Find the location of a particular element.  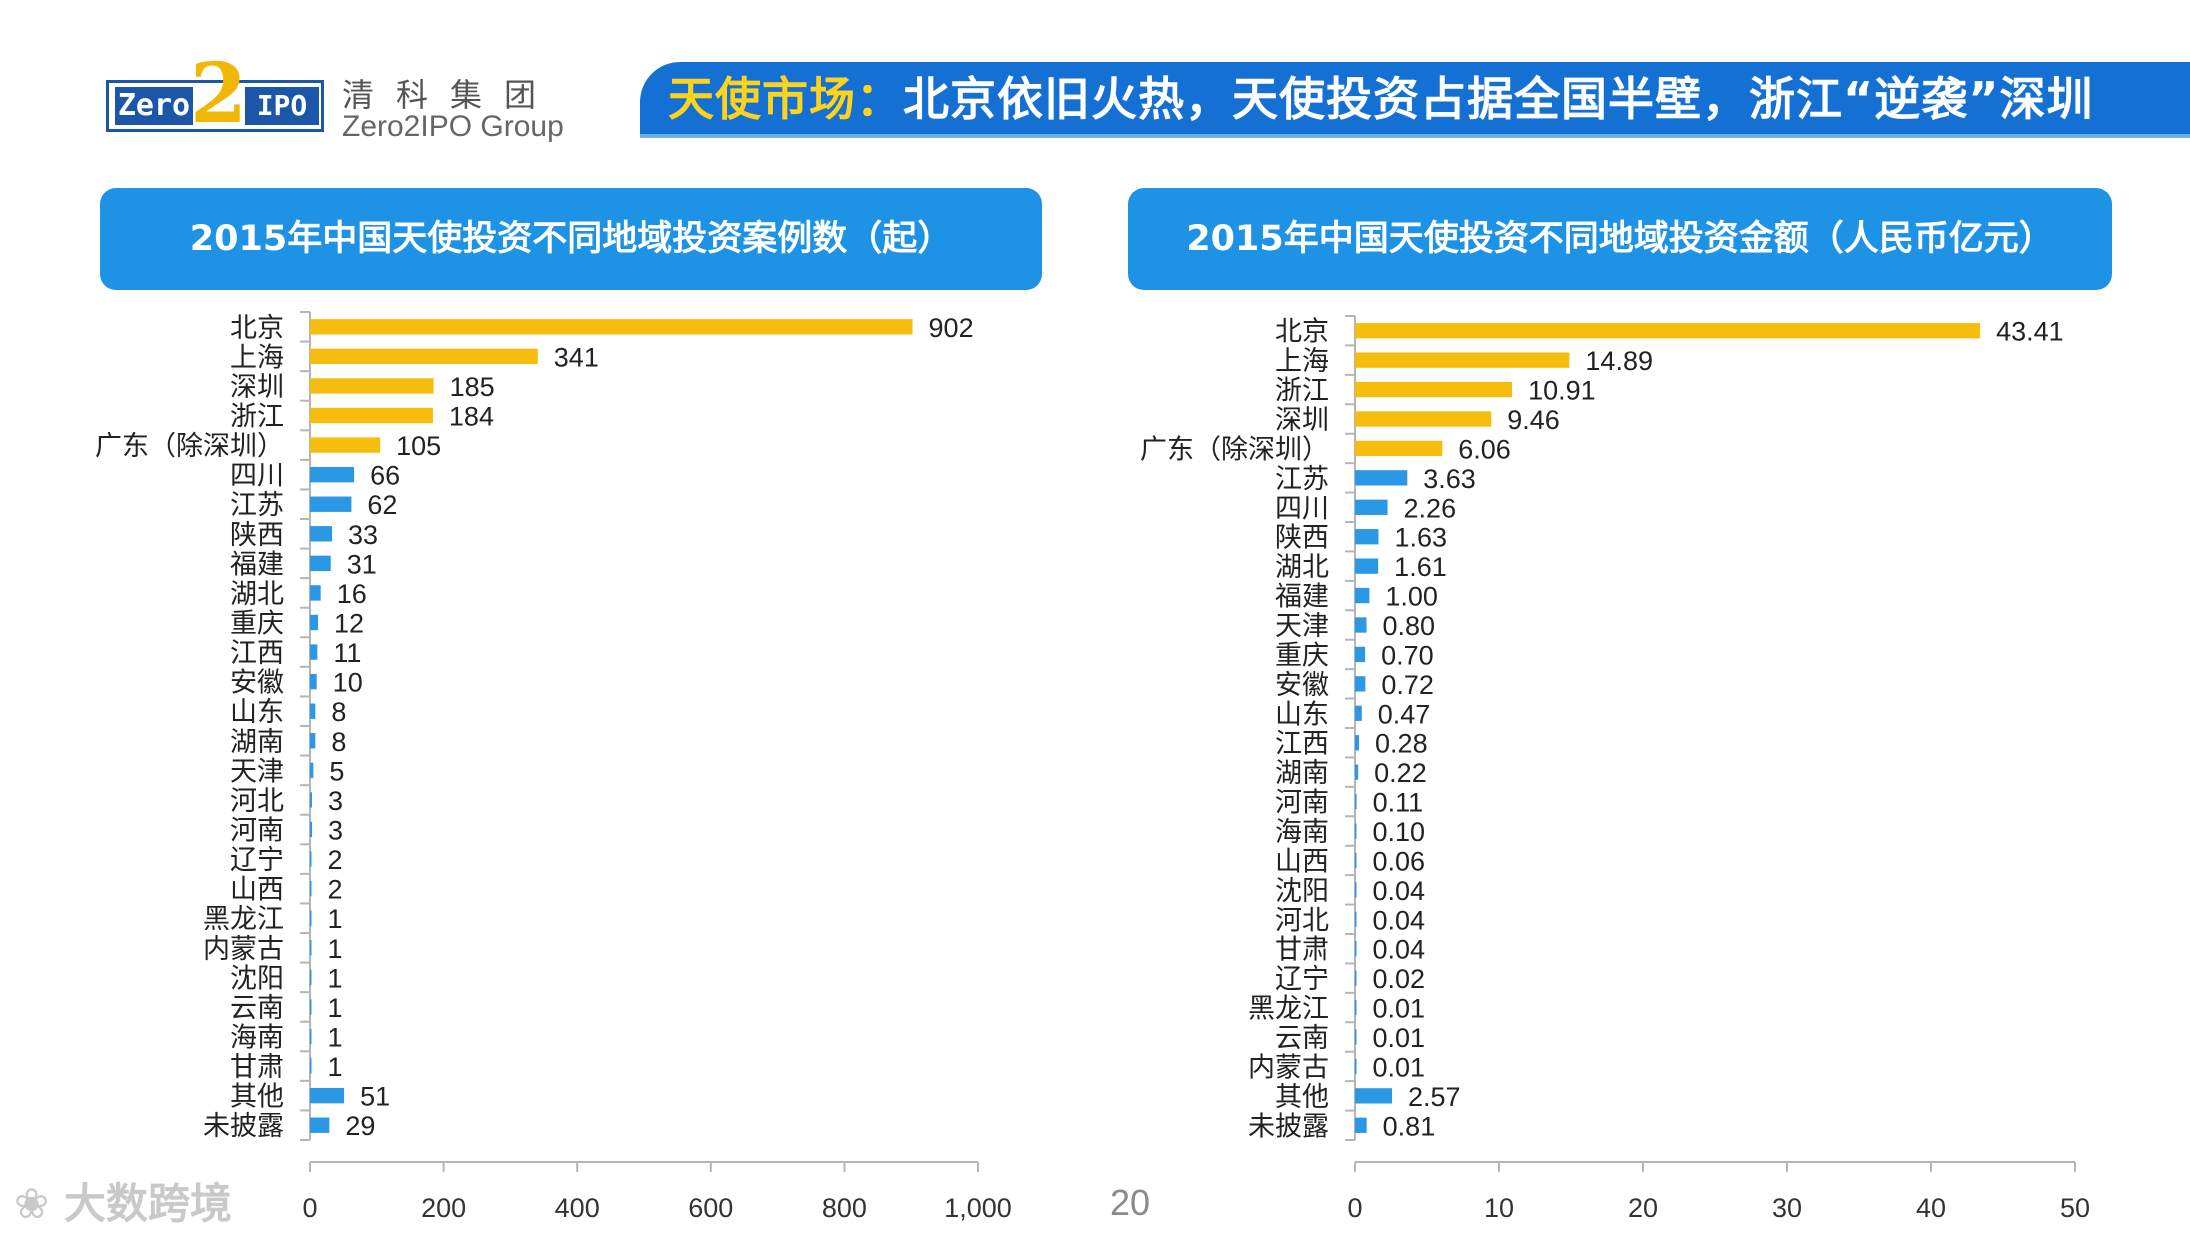

data-label: 14.89 is located at coordinates (1619, 361).